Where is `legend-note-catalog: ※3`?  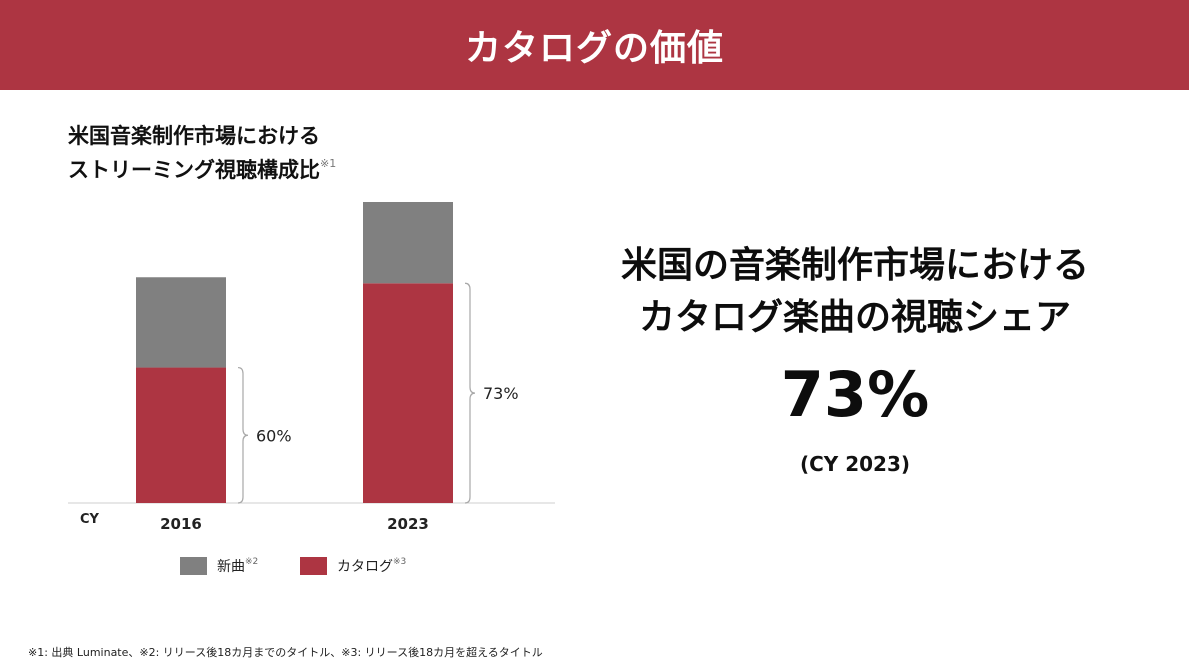
legend-note-catalog: ※3 is located at coordinates (400, 562).